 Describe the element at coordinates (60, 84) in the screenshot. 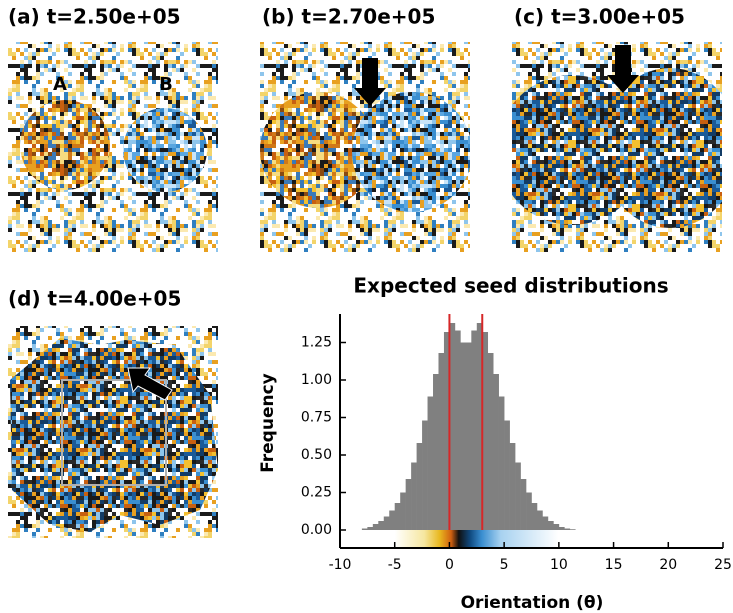

I see `grain-label: A` at that location.